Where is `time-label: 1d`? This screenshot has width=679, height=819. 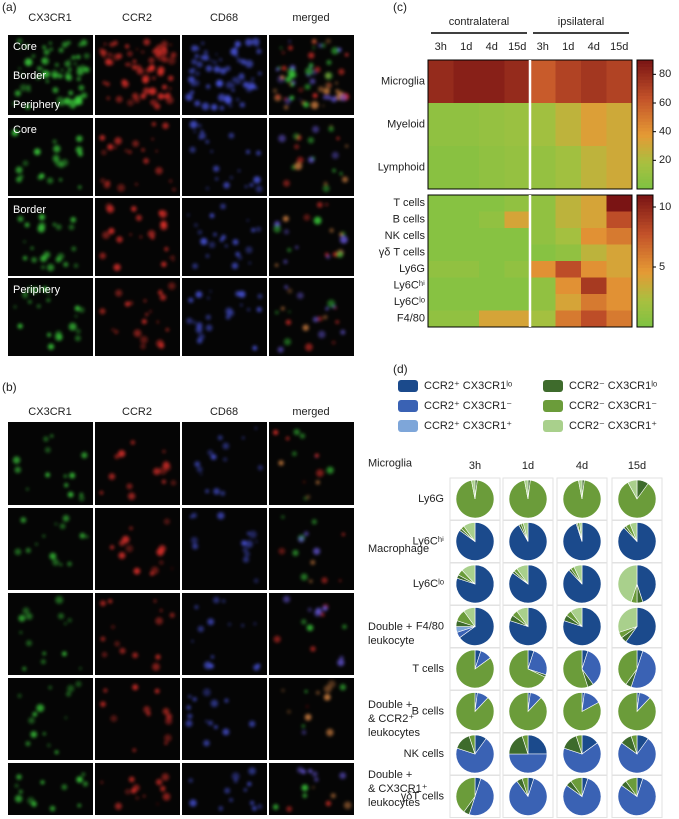 time-label: 1d is located at coordinates (528, 466).